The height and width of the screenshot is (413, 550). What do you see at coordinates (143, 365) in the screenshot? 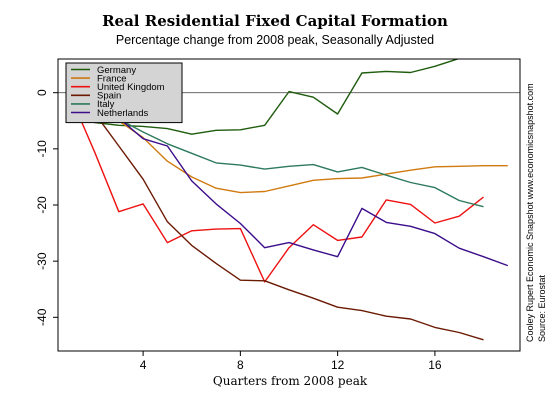
I see `x-tick-label: 4` at bounding box center [143, 365].